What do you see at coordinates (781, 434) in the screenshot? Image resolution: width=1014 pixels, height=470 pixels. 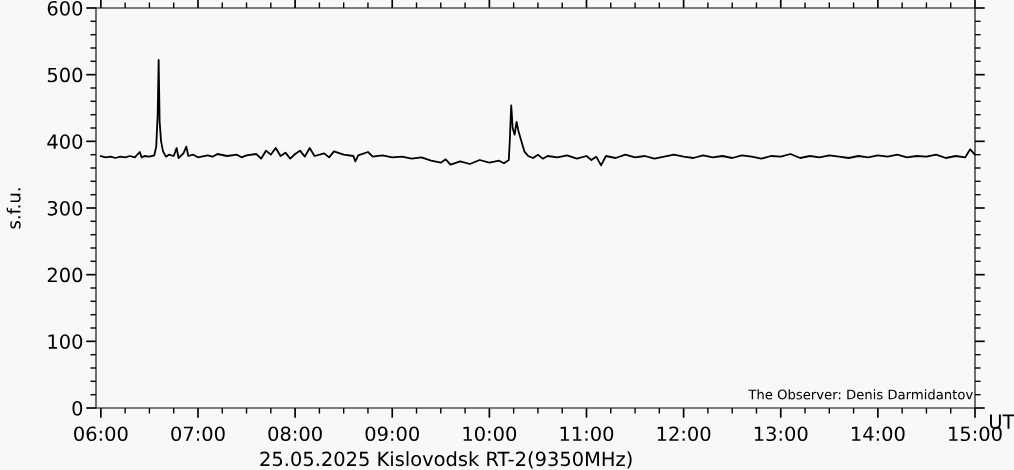 I see `x-tick-label: 13:00` at bounding box center [781, 434].